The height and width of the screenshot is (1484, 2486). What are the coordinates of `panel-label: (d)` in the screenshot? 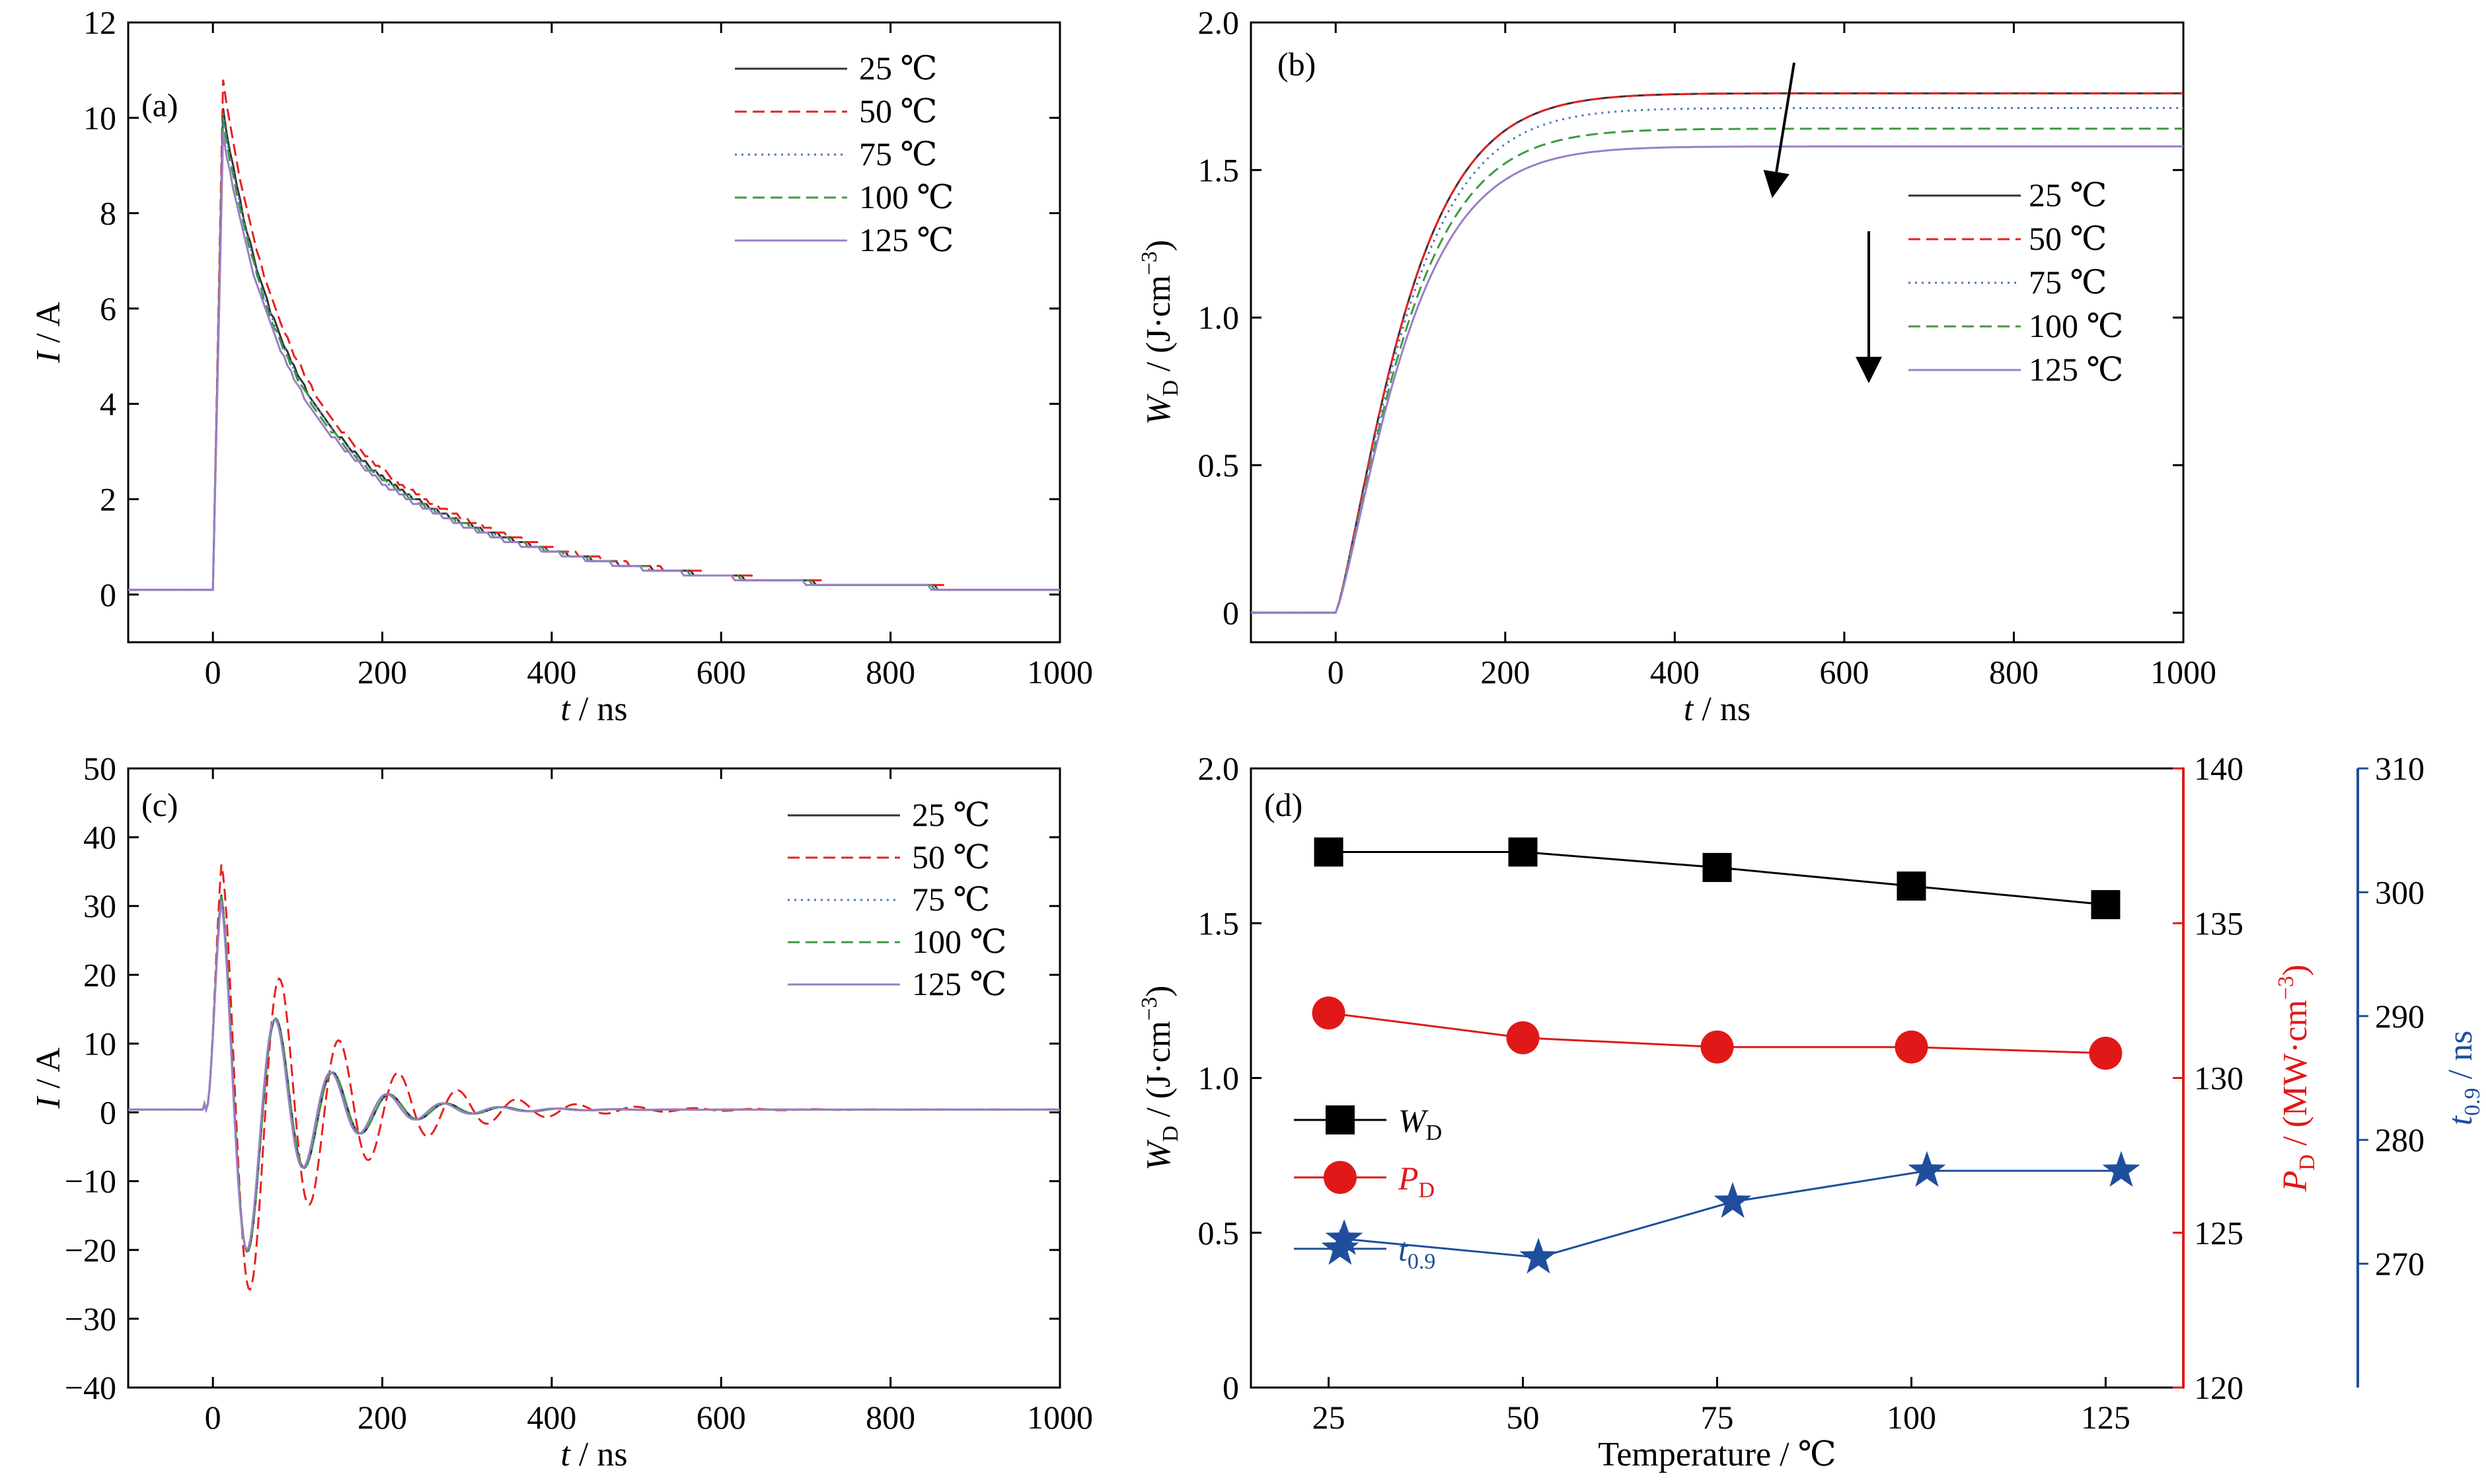 It's located at (1283, 804).